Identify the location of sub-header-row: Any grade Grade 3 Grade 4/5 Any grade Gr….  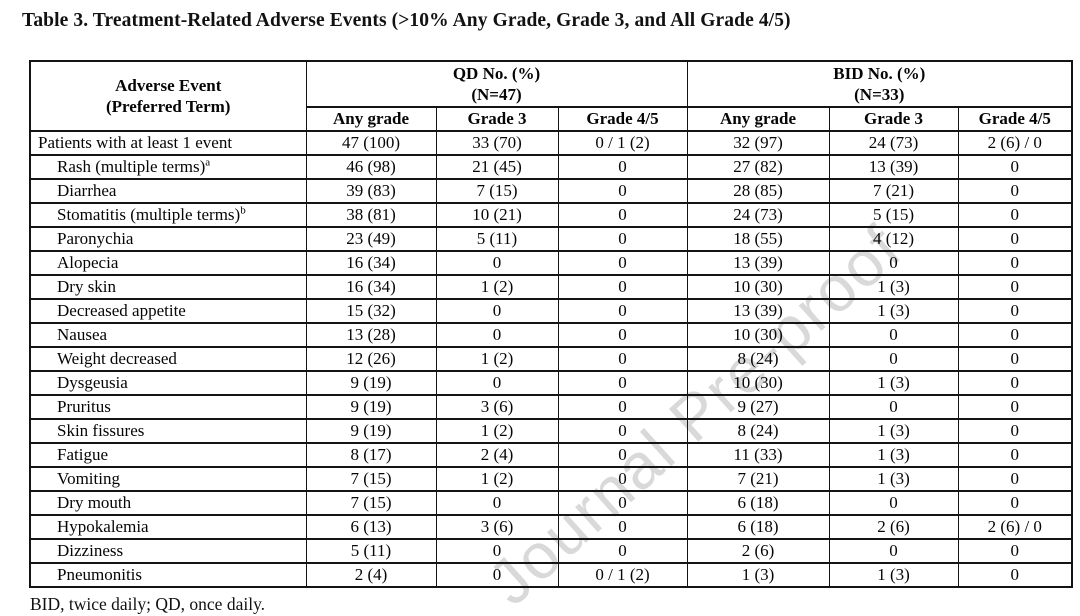
(551, 119).